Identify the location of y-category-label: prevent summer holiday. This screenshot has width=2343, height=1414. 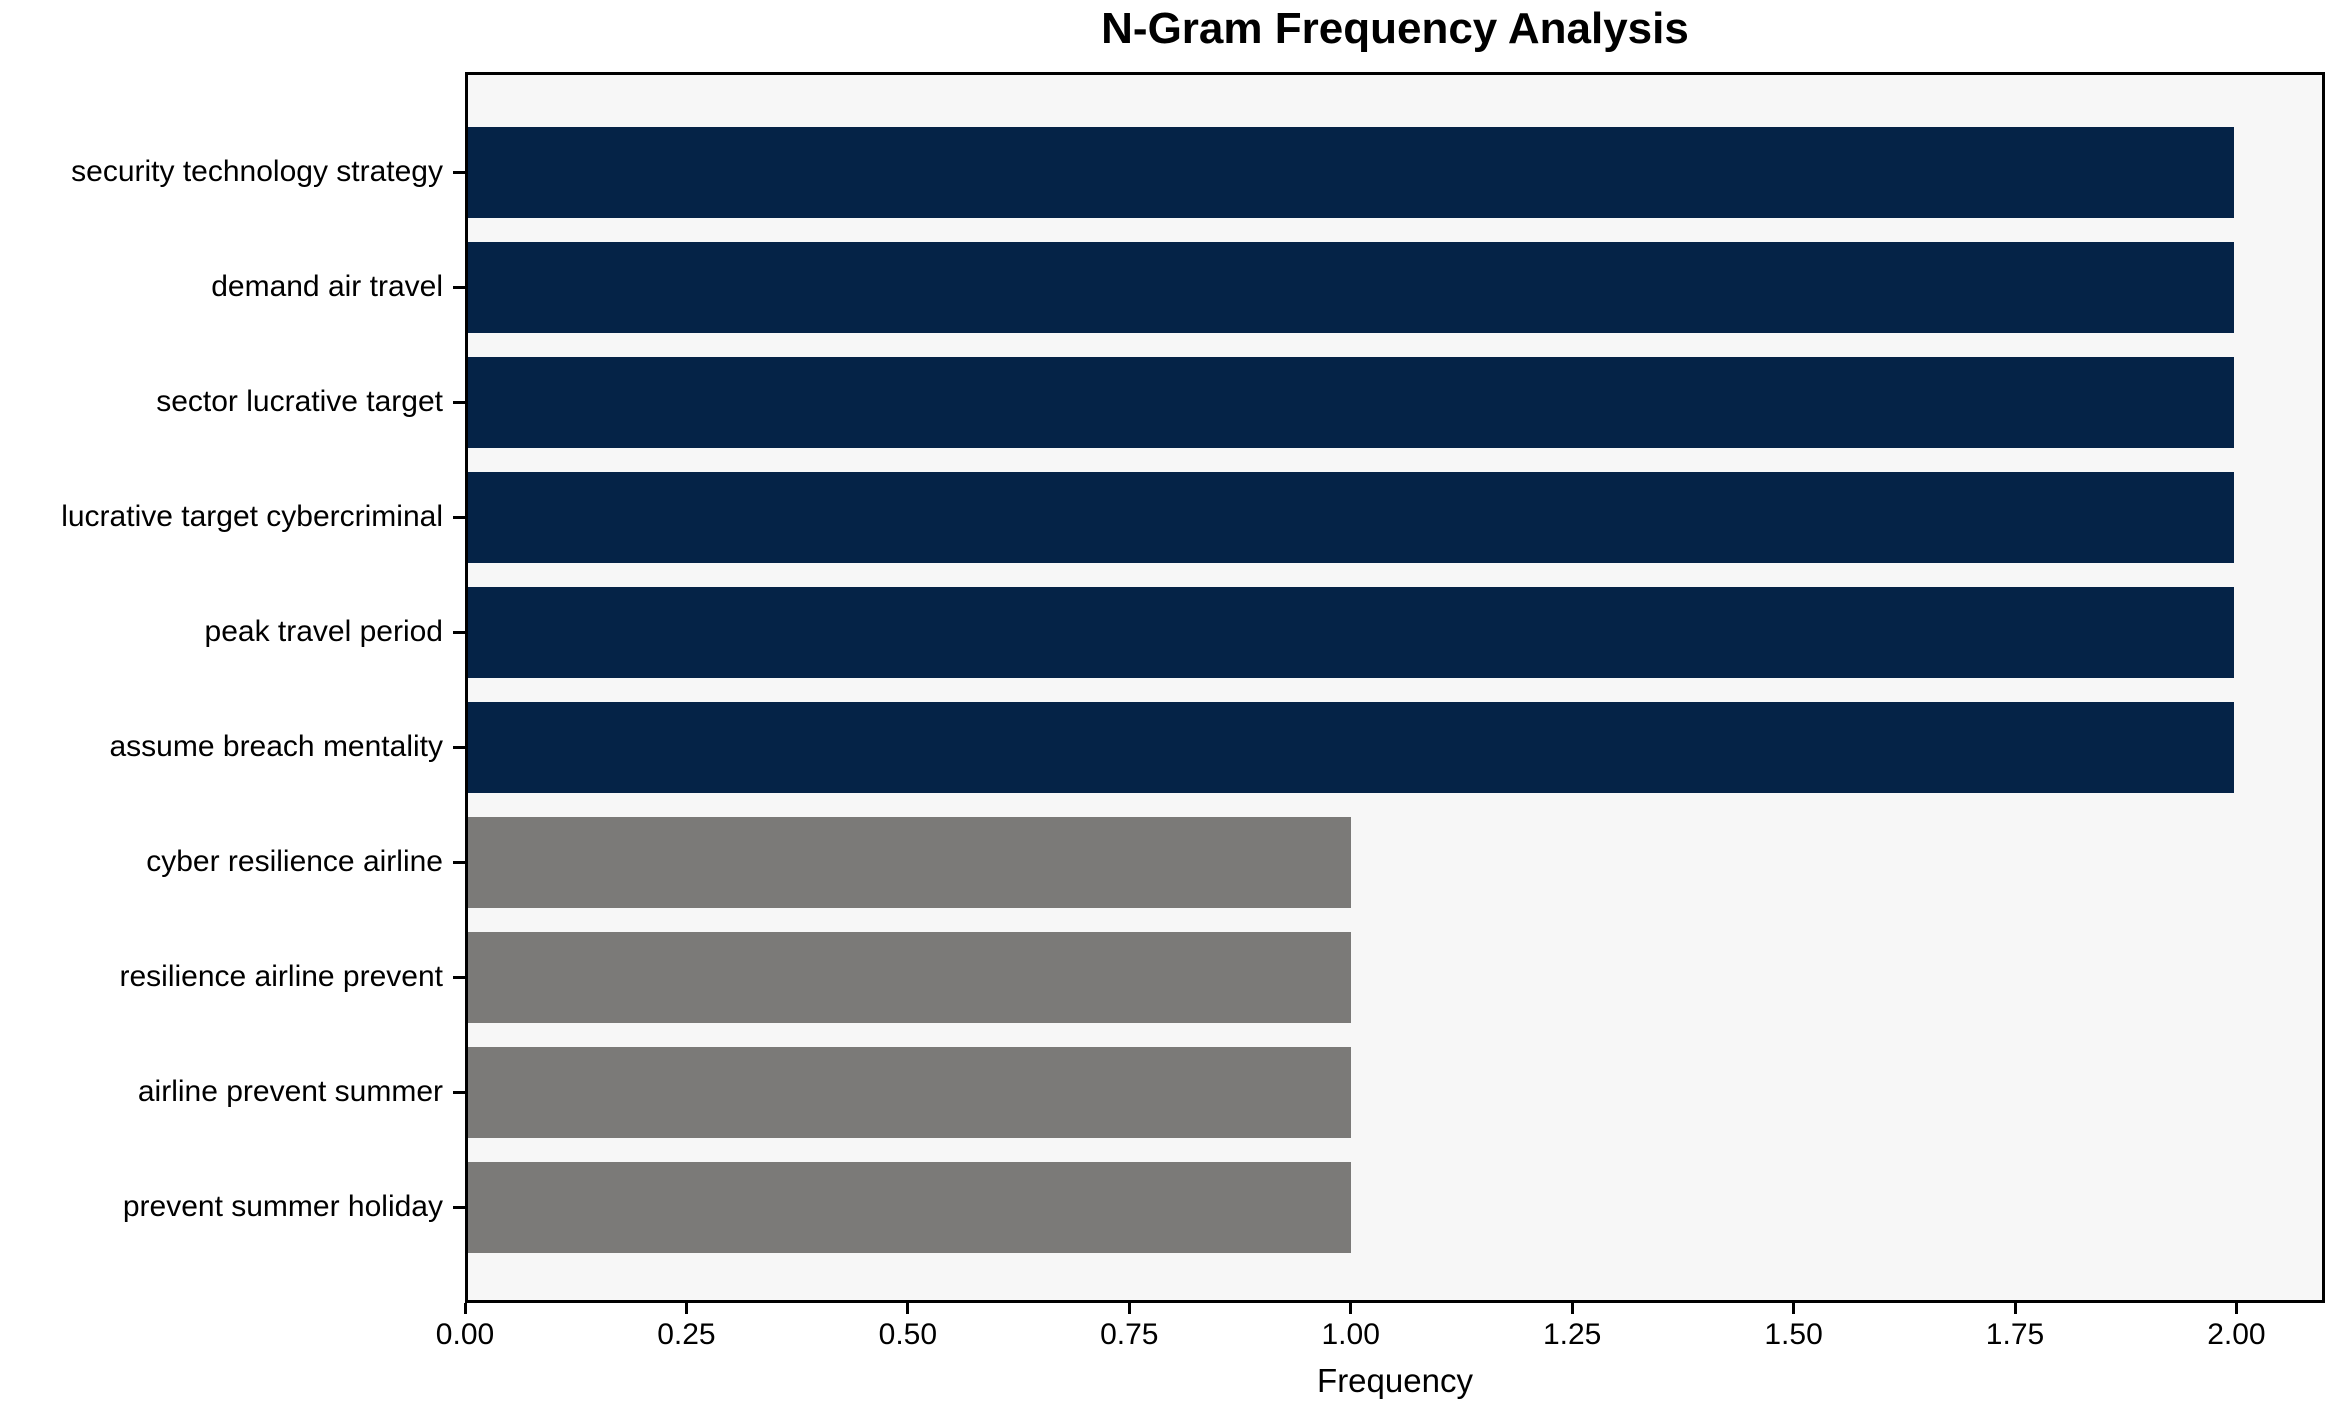
(282, 1206).